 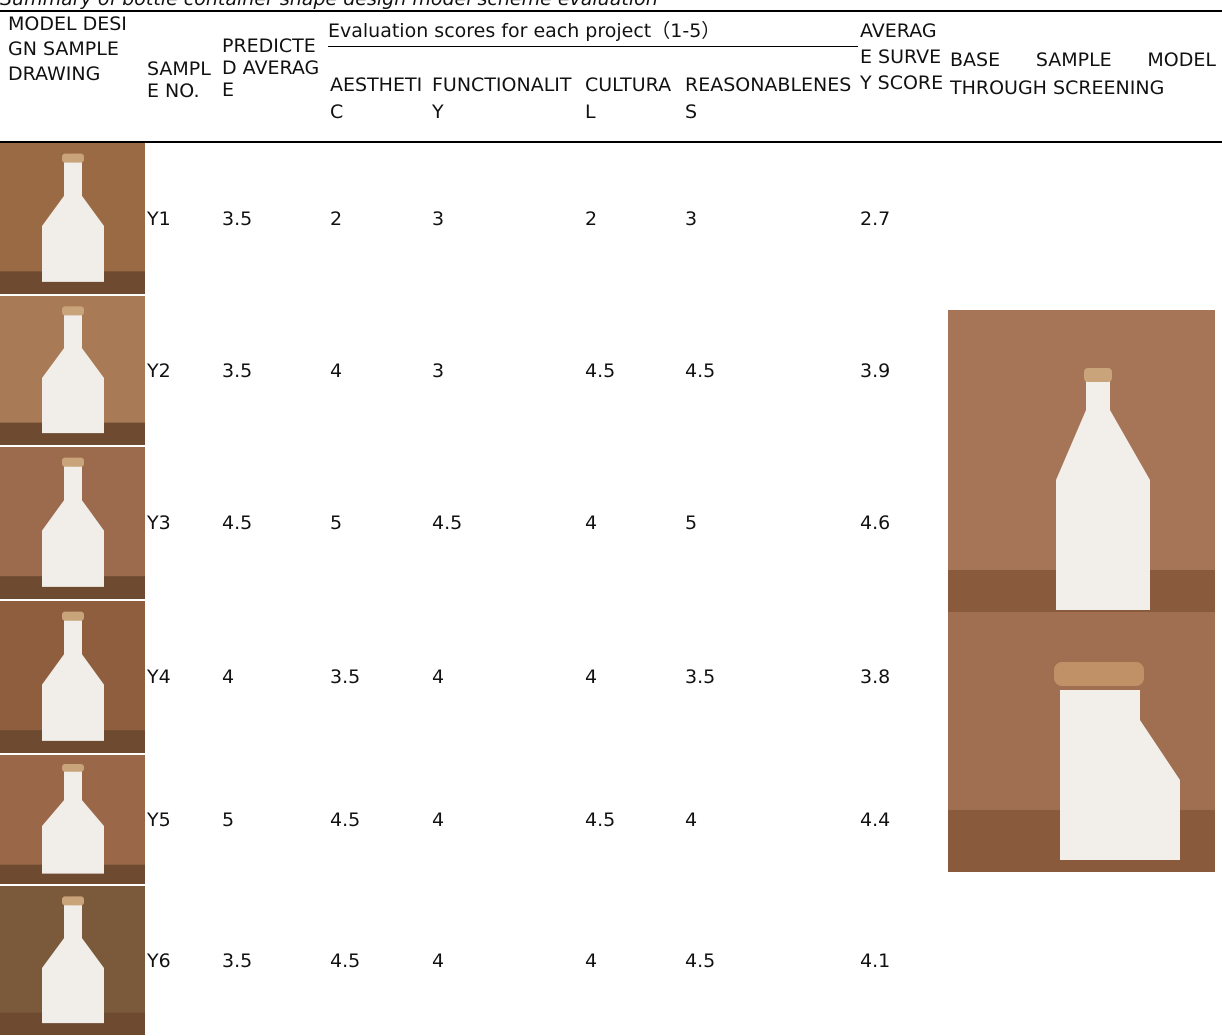 I want to click on functionality: 4.5, so click(x=447, y=523).